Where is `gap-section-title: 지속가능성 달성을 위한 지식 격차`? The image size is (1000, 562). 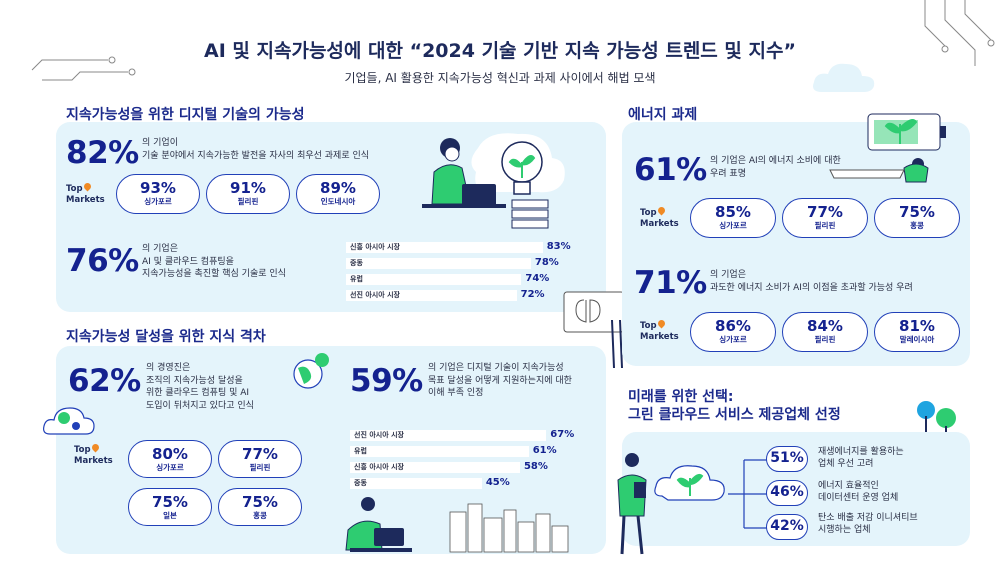
gap-section-title: 지속가능성 달성을 위한 지식 격차 is located at coordinates (166, 337).